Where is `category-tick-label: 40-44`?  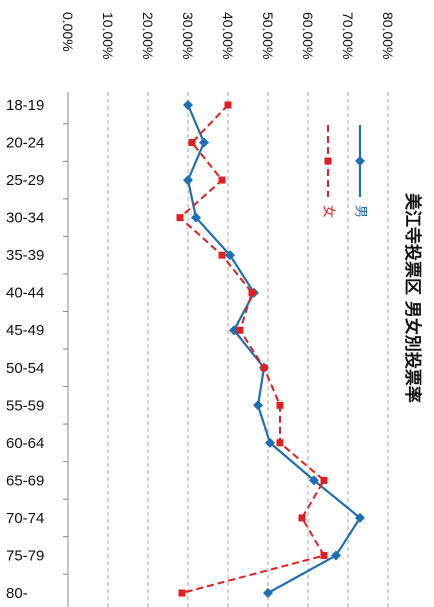 category-tick-label: 40-44 is located at coordinates (25, 293).